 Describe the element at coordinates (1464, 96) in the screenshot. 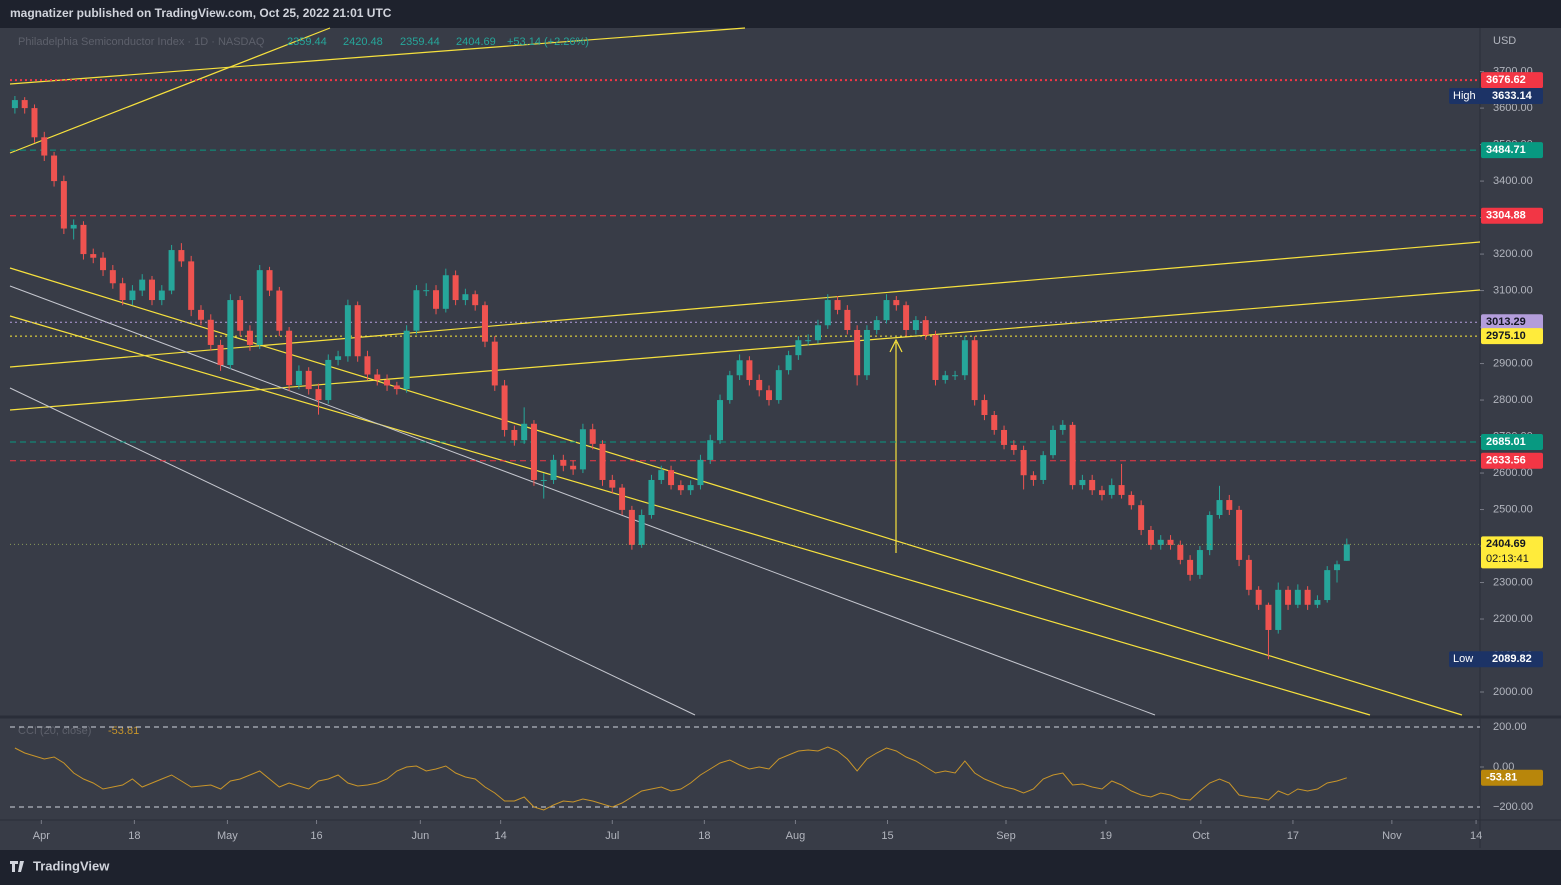

I see `extreme-label: High` at that location.